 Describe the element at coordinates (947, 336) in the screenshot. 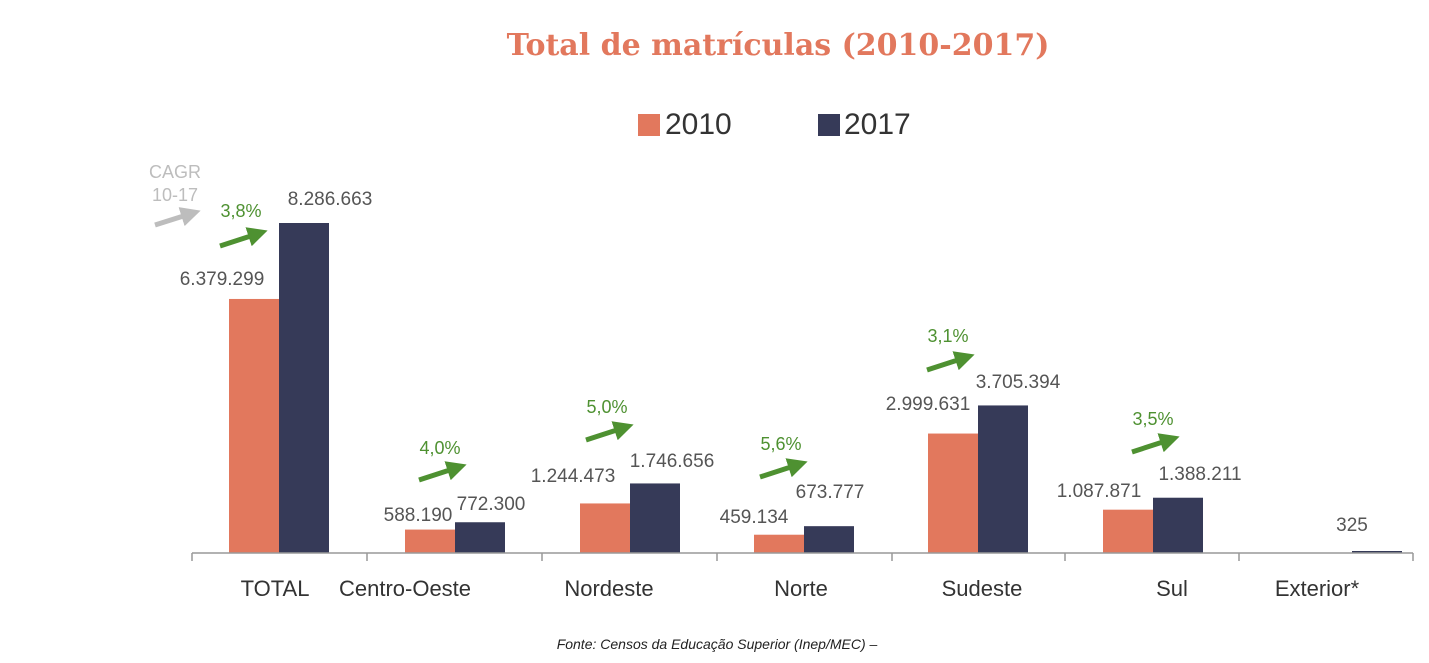

I see `cagr-value: 3,1%` at that location.